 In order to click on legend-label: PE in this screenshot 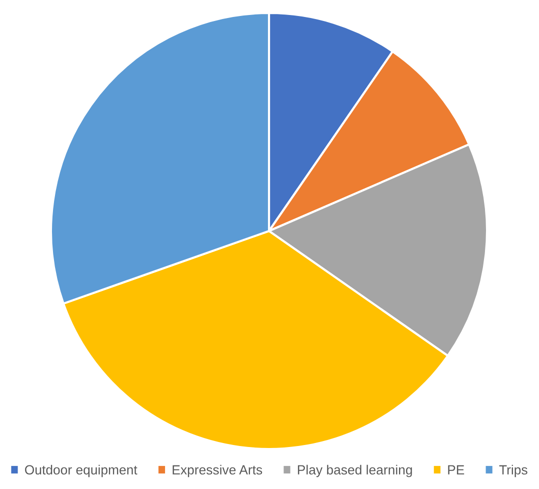, I will do `click(456, 469)`.